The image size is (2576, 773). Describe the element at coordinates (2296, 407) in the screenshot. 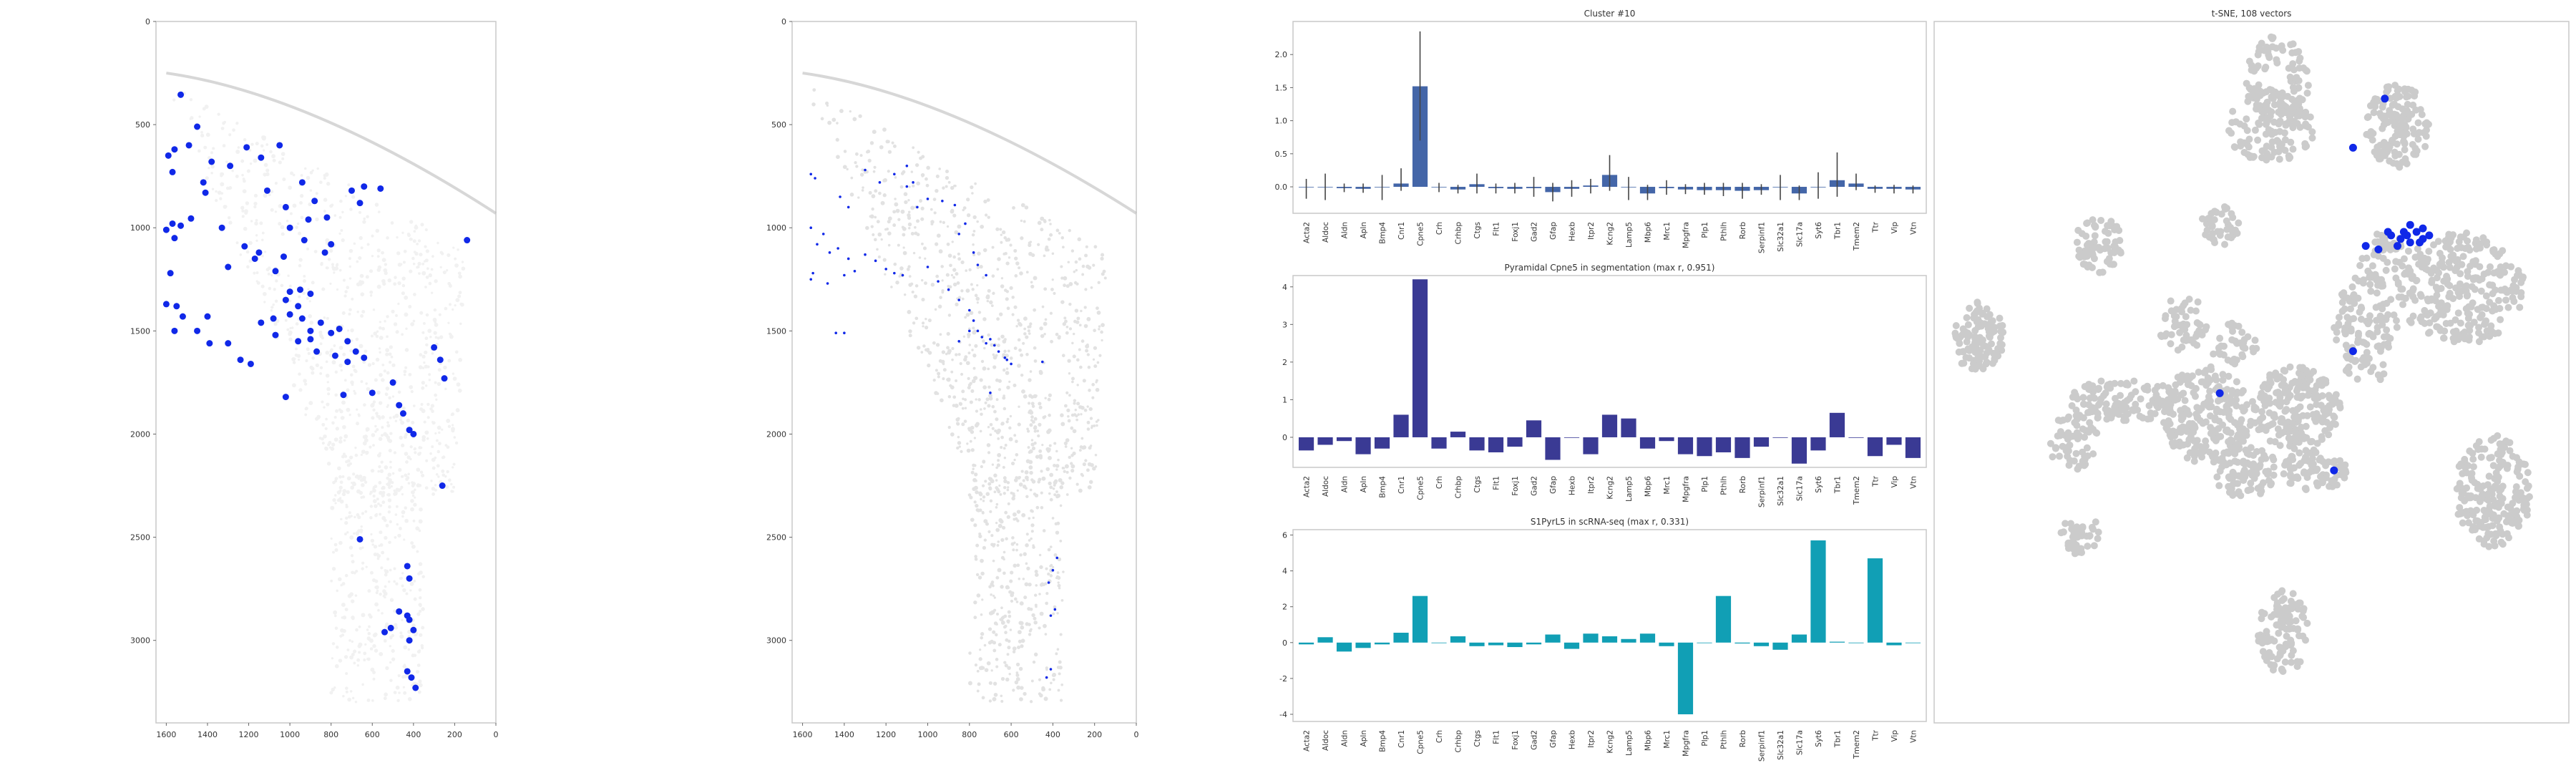

I see `tsne-cluster` at that location.